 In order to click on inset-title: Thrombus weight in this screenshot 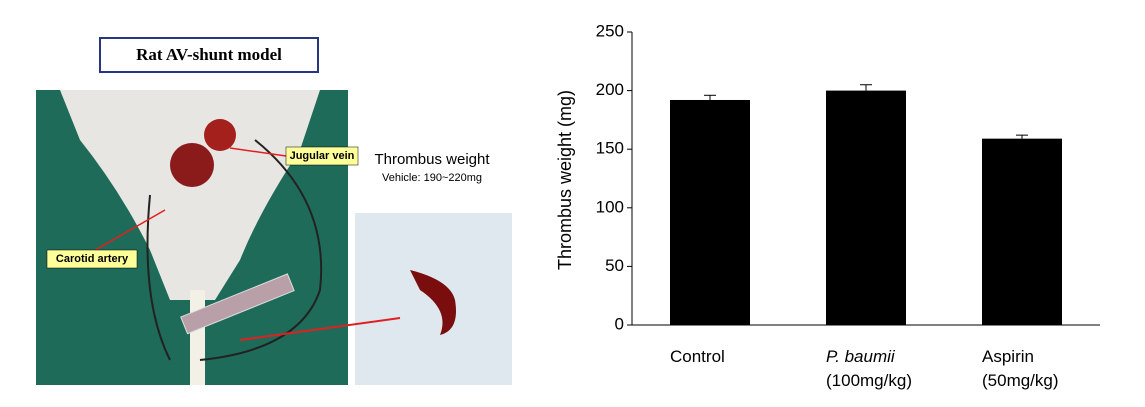, I will do `click(432, 159)`.